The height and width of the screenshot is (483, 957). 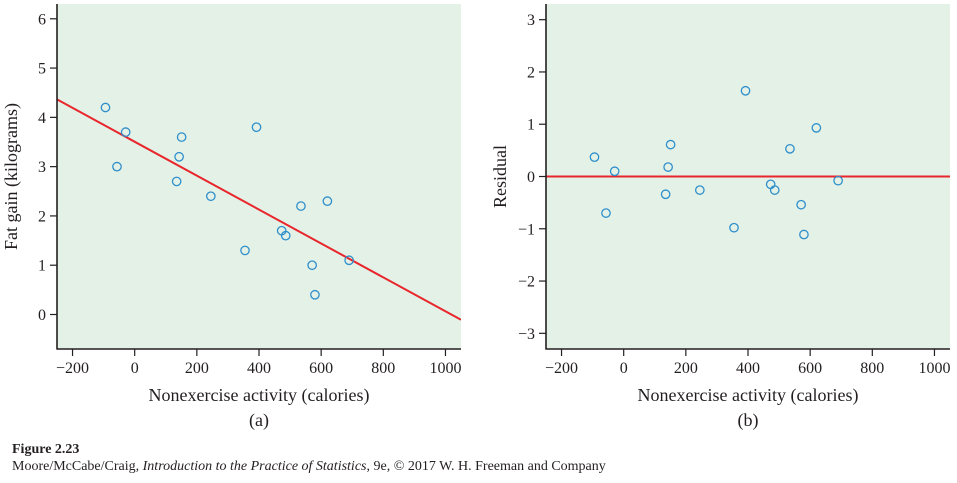 What do you see at coordinates (531, 20) in the screenshot?
I see `panel-b-y-tick-label-6: 3` at bounding box center [531, 20].